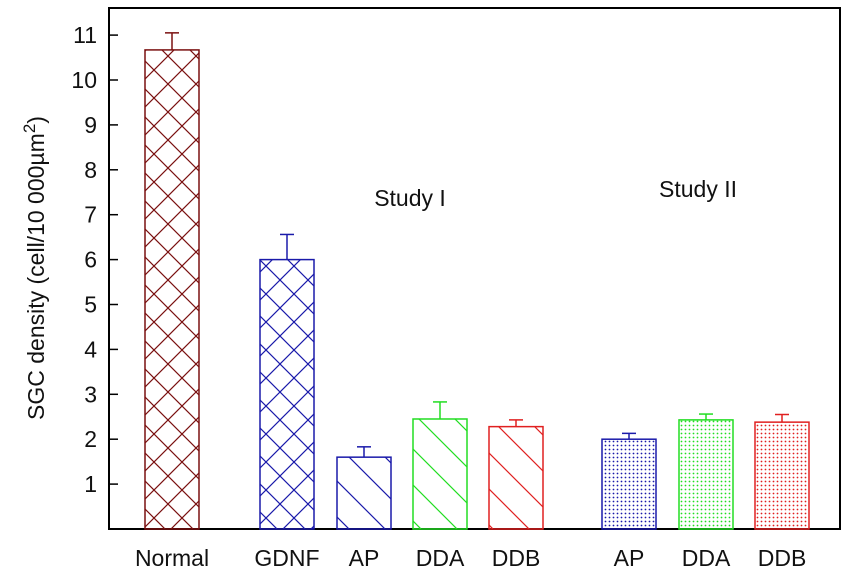 This screenshot has height=576, width=850. What do you see at coordinates (90, 170) in the screenshot?
I see `y-tick-label: 8` at bounding box center [90, 170].